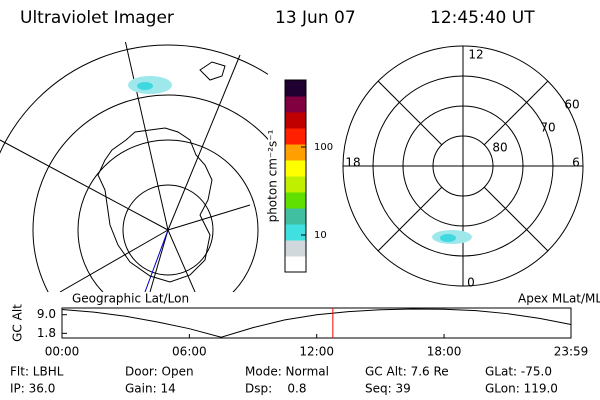  Describe the element at coordinates (316, 323) in the screenshot. I see `altitude-line` at that location.